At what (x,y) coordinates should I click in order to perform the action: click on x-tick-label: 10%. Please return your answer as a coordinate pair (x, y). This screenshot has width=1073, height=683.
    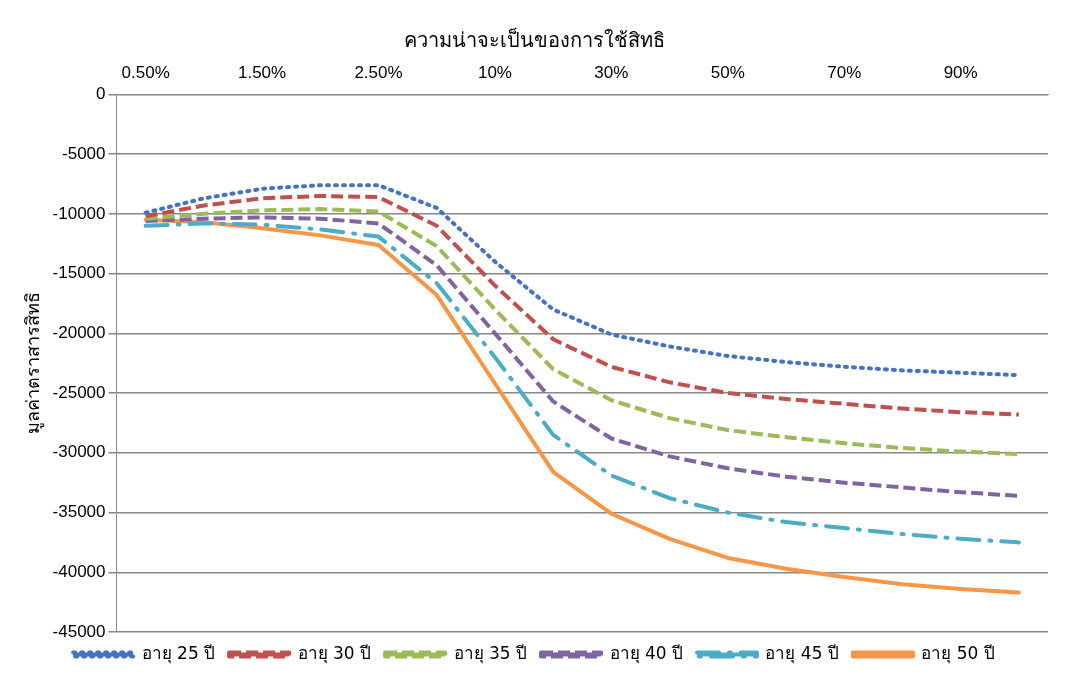
    Looking at the image, I should click on (494, 72).